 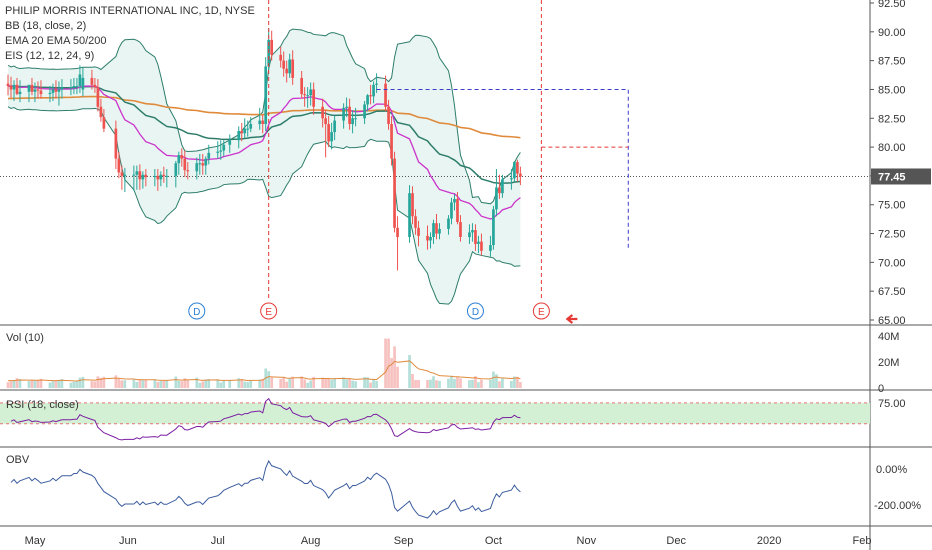 I want to click on x-tick-label: Nov, so click(x=587, y=541).